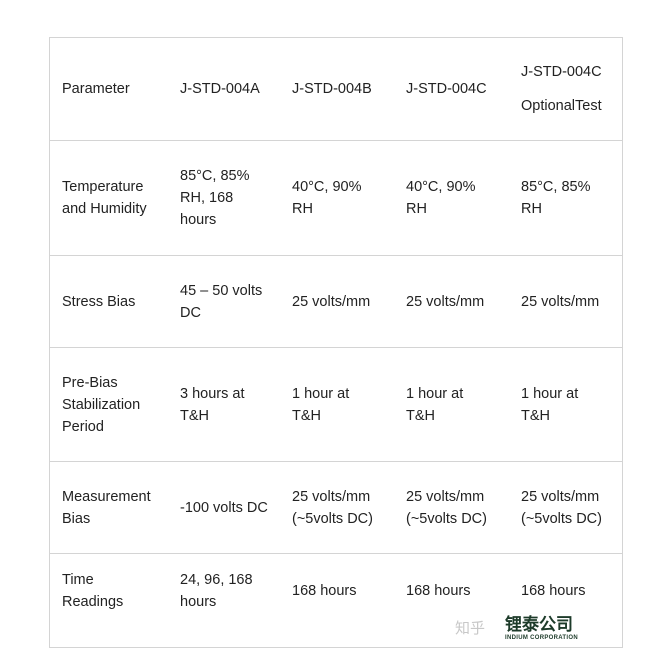 Image resolution: width=666 pixels, height=657 pixels. I want to click on header-cell: J-STD-004C OptionalTest, so click(571, 89).